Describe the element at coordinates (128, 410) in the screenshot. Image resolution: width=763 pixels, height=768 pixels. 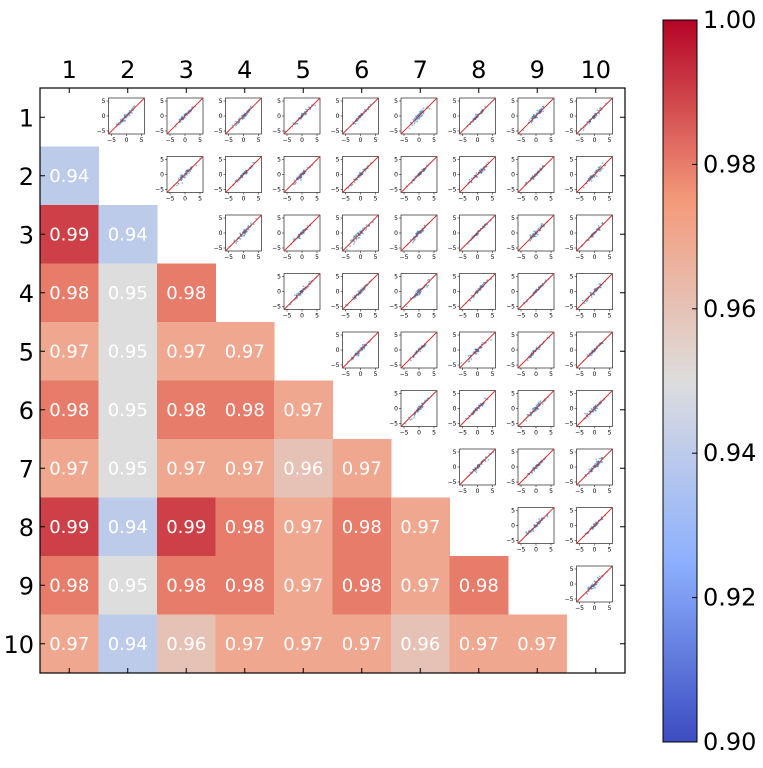
I see `cell-value-label: 0.95` at that location.